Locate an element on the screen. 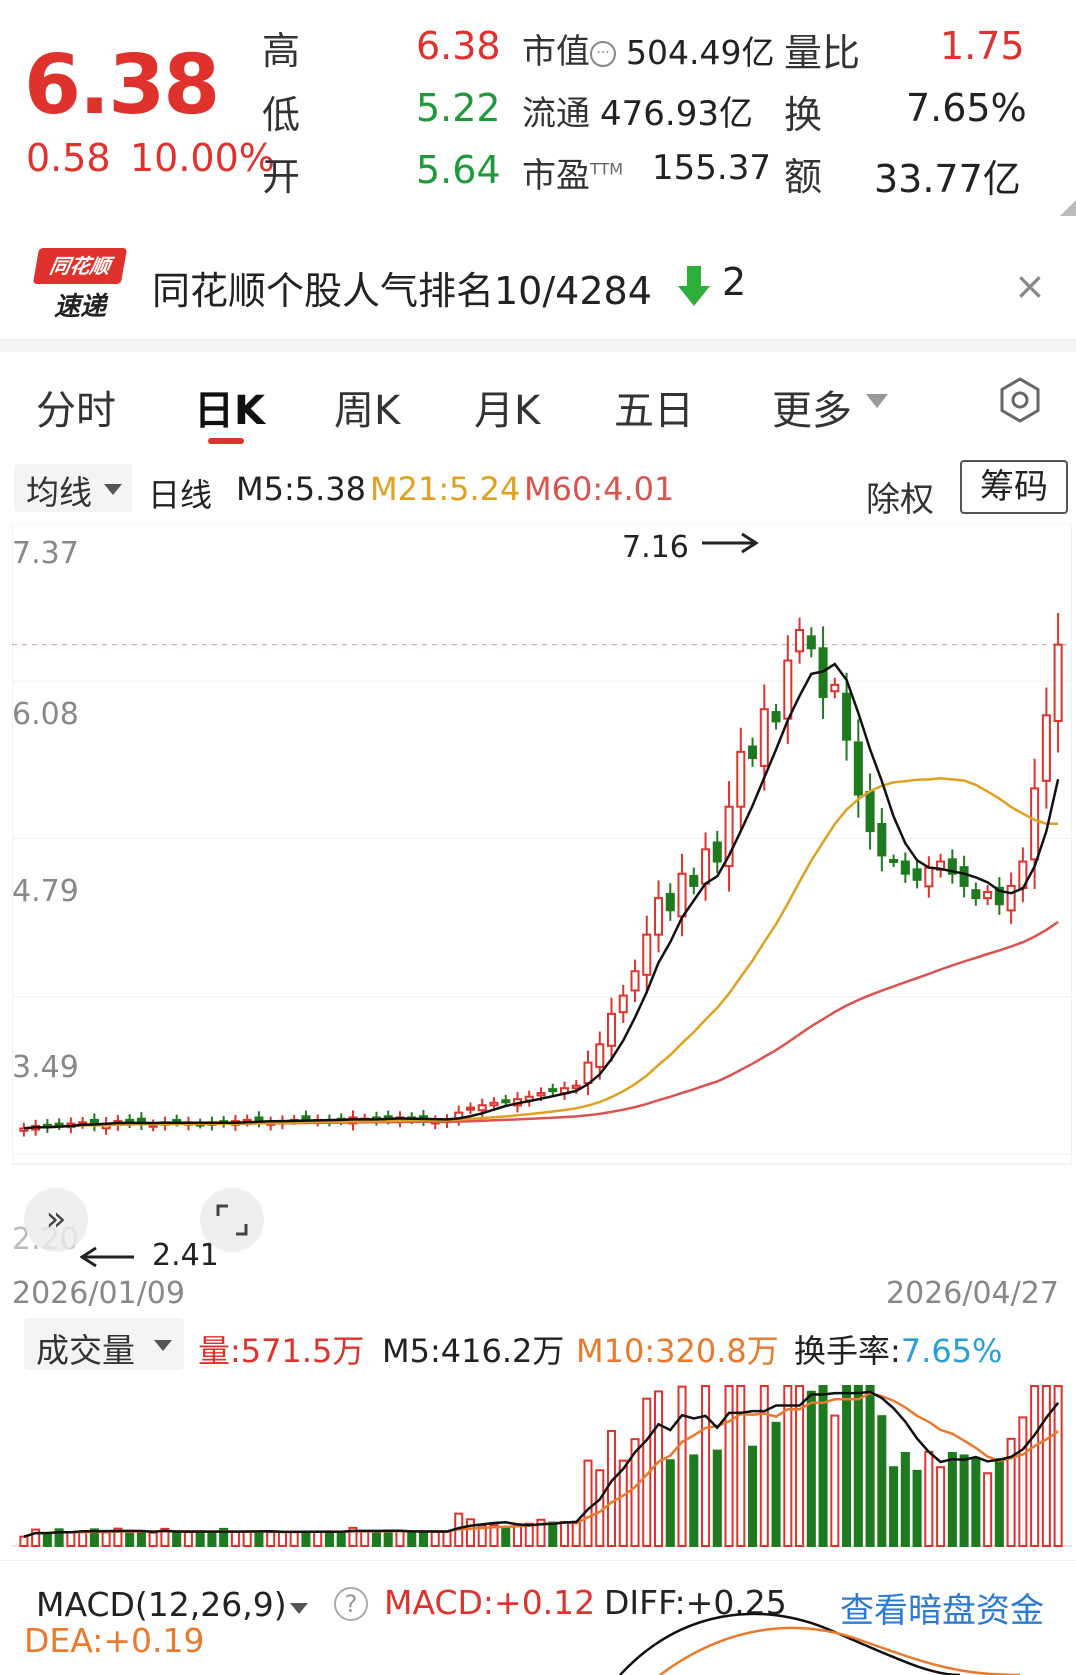 Image resolution: width=1076 pixels, height=1675 pixels. volume-ma5-line is located at coordinates (541, 1464).